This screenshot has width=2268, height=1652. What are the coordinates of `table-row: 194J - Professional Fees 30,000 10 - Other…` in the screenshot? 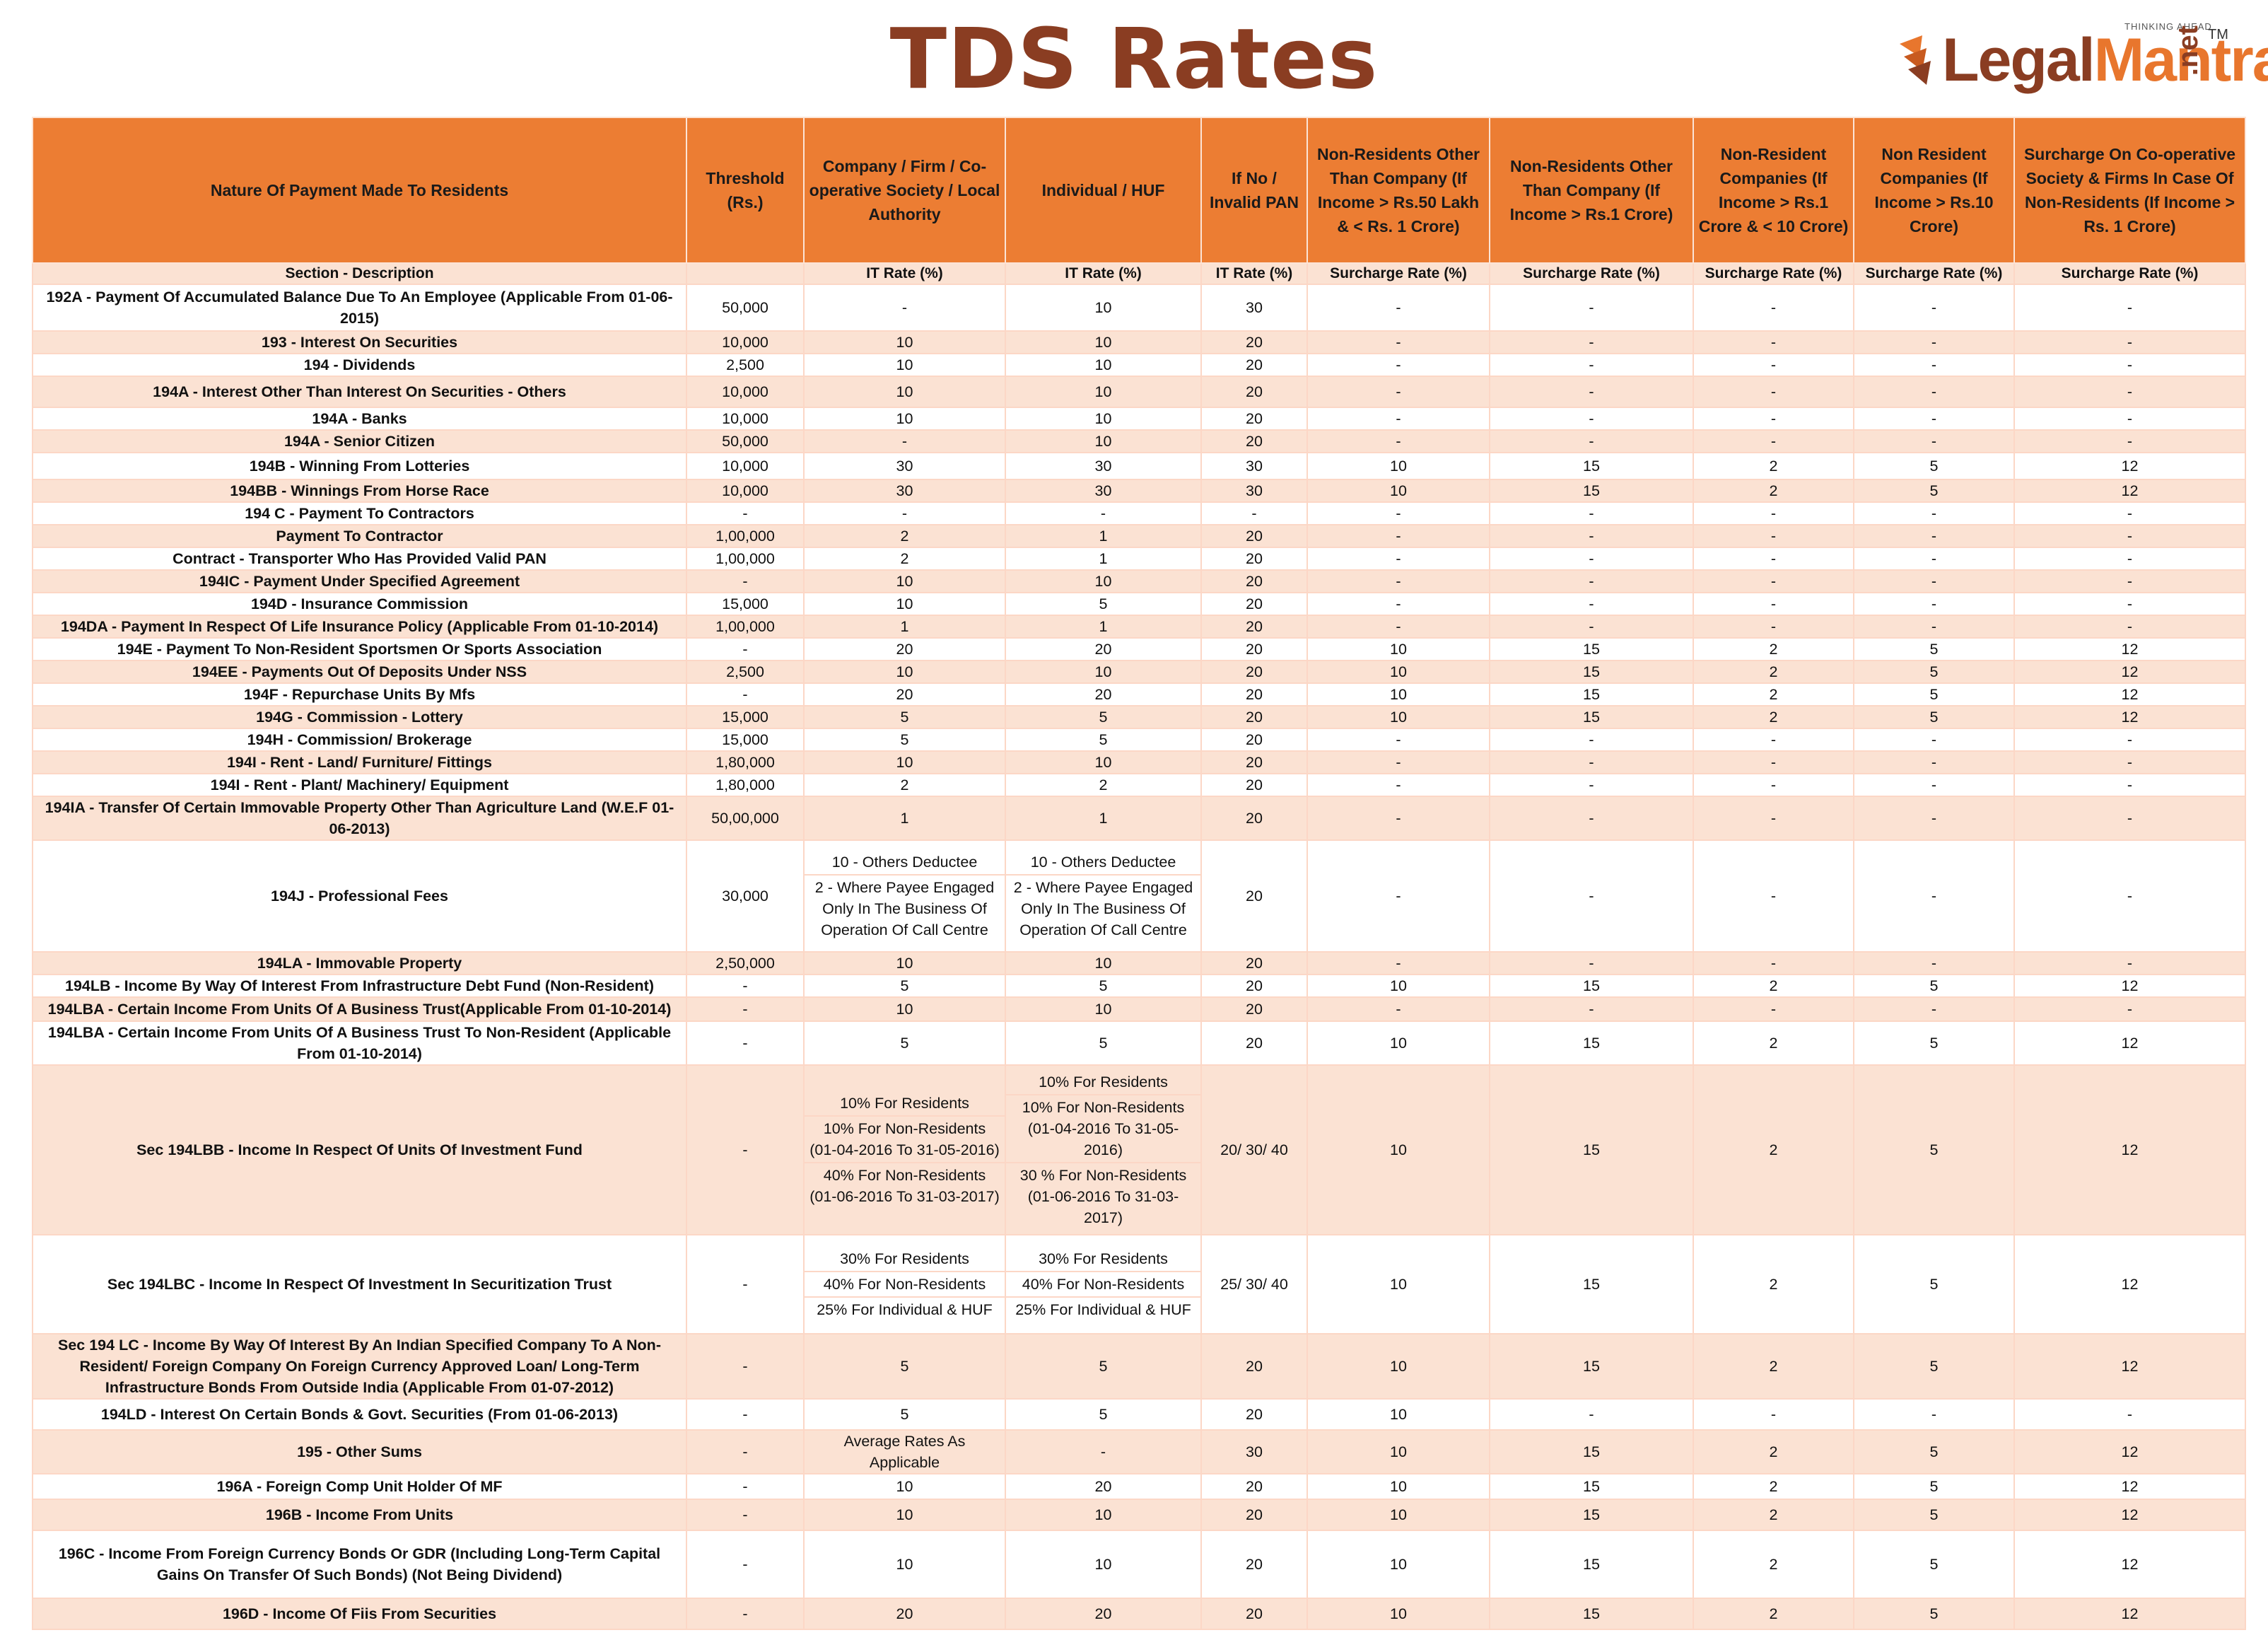 It's located at (1139, 896).